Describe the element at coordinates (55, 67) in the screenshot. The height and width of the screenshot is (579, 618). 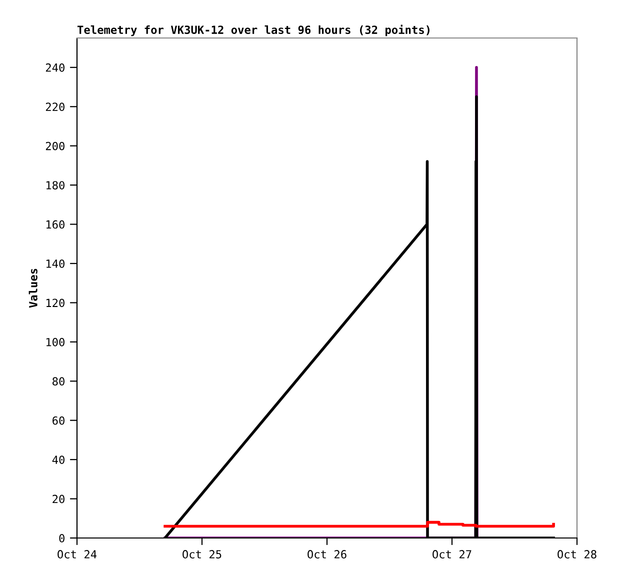
I see `y-tick-label: 240` at that location.